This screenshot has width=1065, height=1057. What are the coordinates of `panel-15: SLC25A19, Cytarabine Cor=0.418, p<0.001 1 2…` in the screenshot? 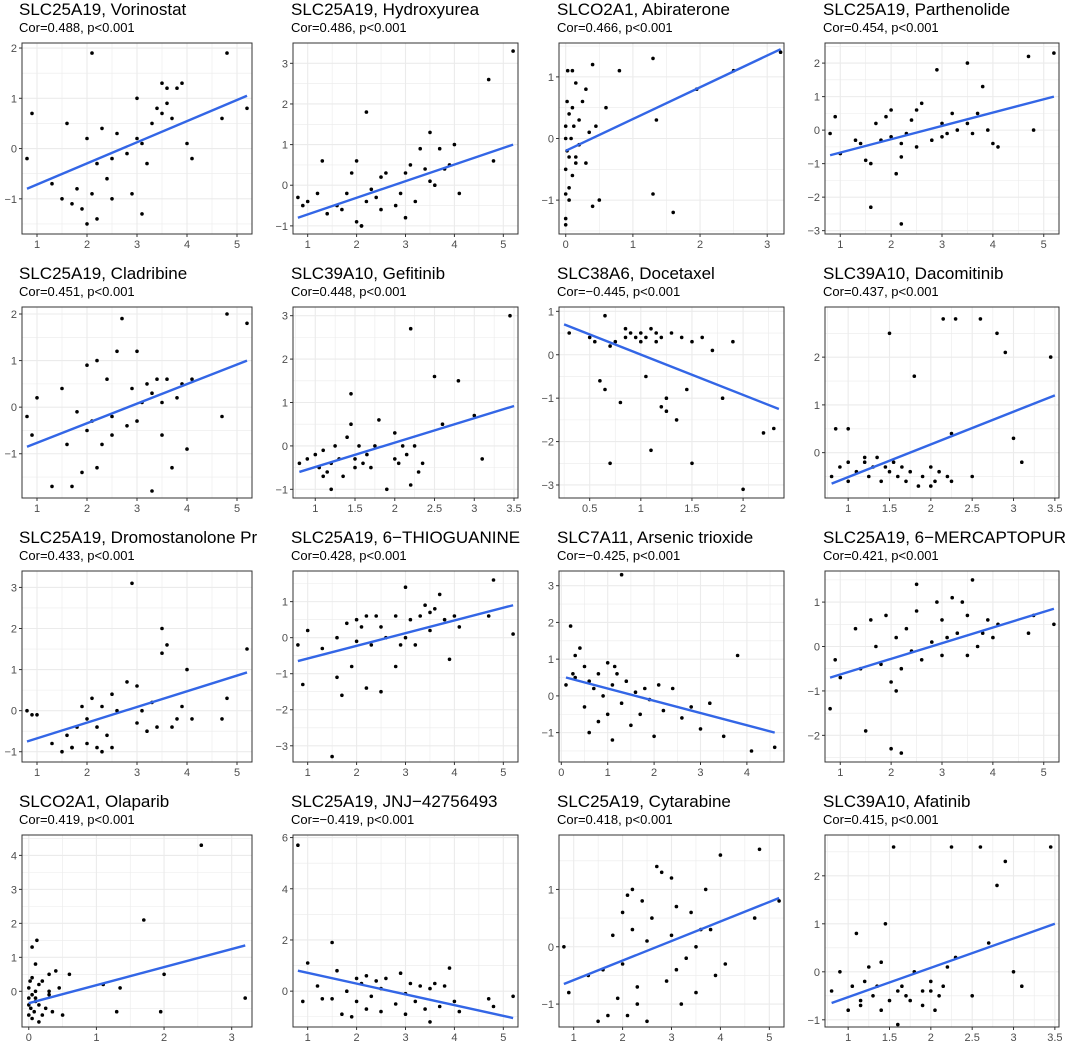 It's located at (665, 924).